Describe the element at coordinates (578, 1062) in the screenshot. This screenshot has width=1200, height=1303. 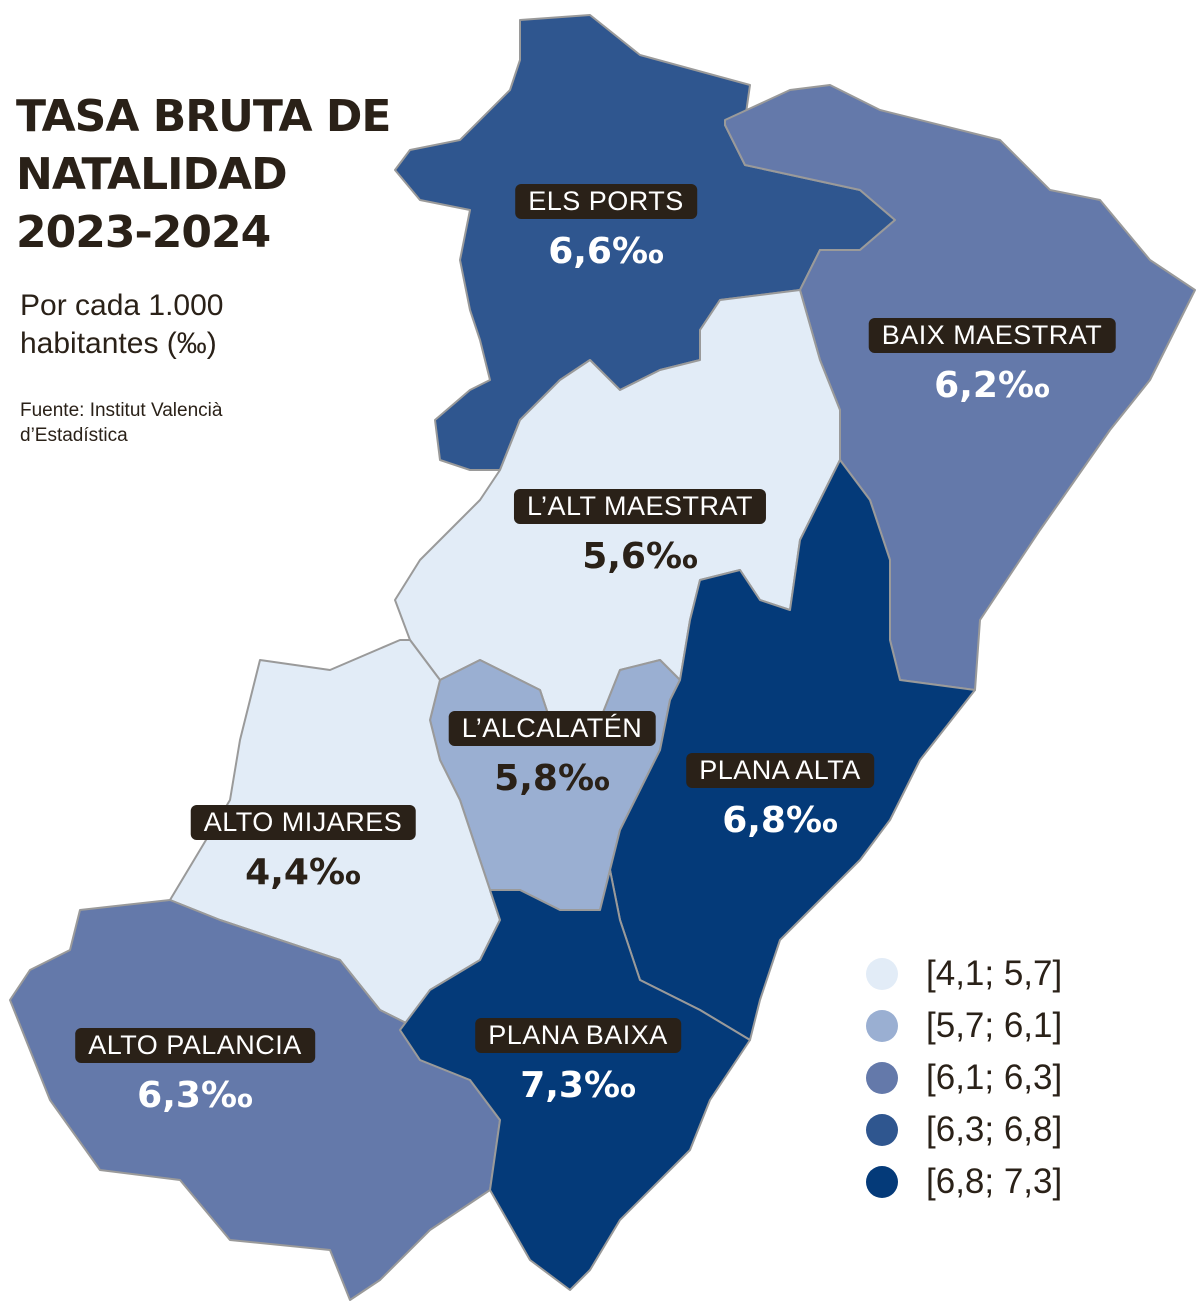
I see `region-label: PLANA BAIXA 7,3‰` at that location.